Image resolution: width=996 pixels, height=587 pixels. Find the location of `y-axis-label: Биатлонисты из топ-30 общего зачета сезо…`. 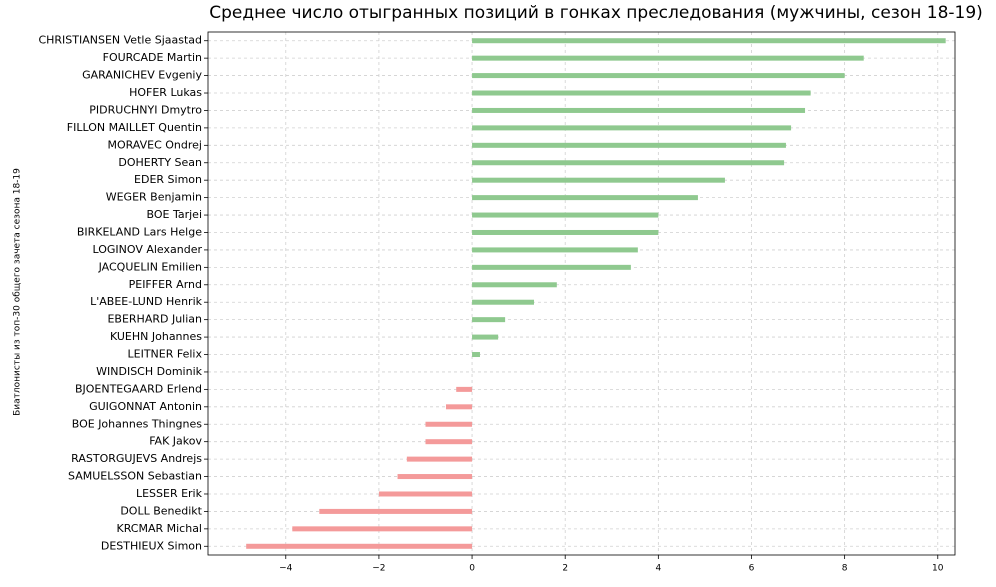

y-axis-label: Биатлонисты из топ-30 общего зачета сезо… is located at coordinates (18, 292).